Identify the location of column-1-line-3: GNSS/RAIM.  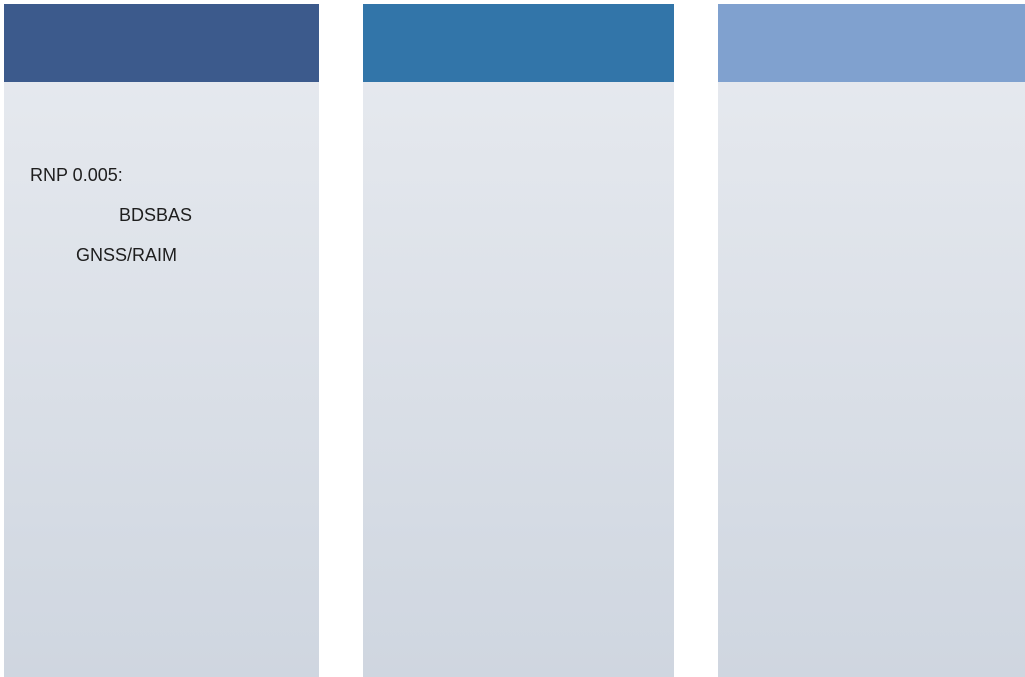
(127, 255).